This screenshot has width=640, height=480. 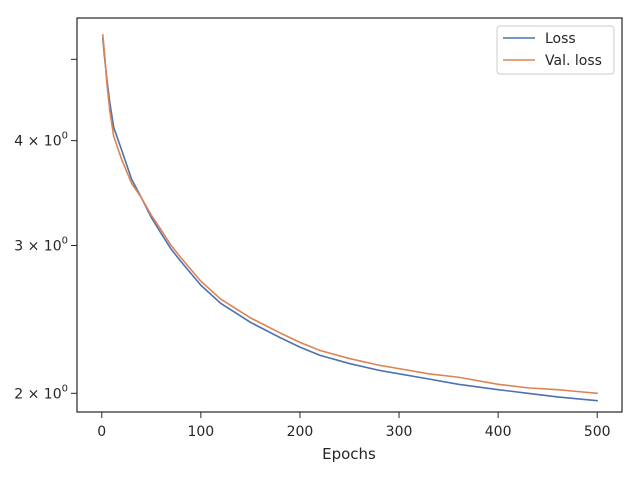 What do you see at coordinates (560, 39) in the screenshot?
I see `legend-label-0: Loss` at bounding box center [560, 39].